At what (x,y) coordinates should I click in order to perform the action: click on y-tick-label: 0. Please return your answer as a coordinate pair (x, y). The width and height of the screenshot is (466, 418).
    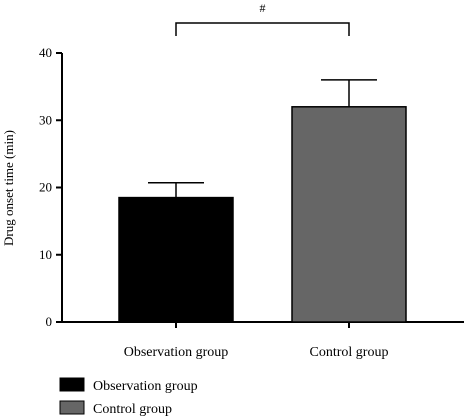
    Looking at the image, I should click on (49, 321).